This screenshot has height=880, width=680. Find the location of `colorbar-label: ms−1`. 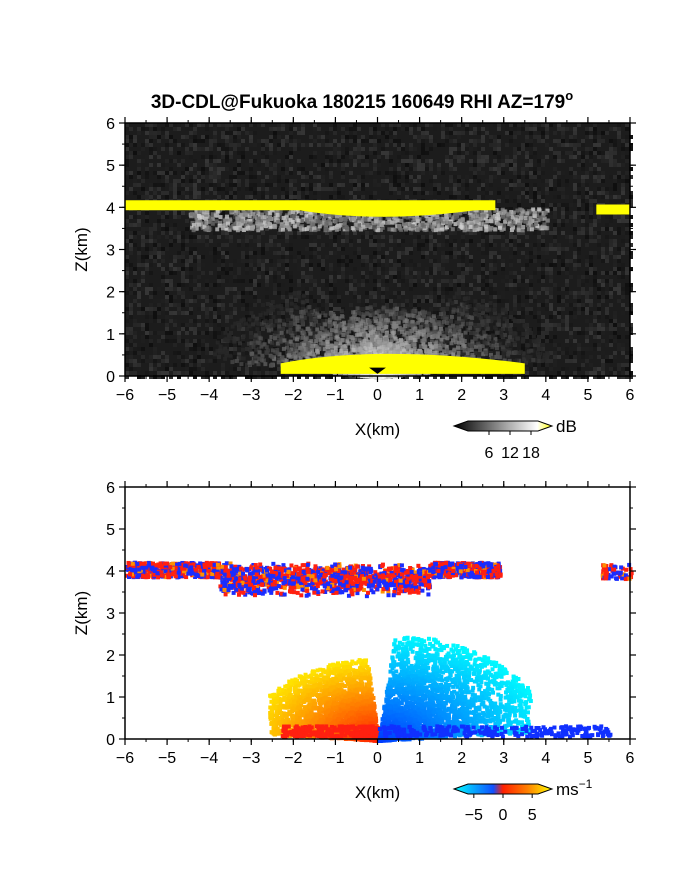

colorbar-label: ms−1 is located at coordinates (574, 788).